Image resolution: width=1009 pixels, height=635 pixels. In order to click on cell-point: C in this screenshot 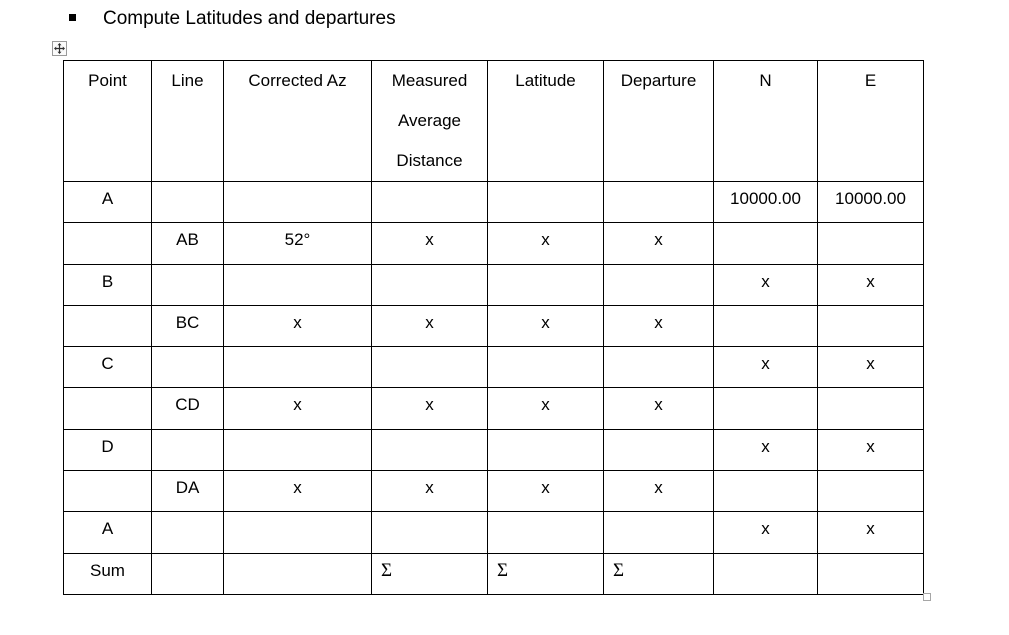, I will do `click(107, 367)`.